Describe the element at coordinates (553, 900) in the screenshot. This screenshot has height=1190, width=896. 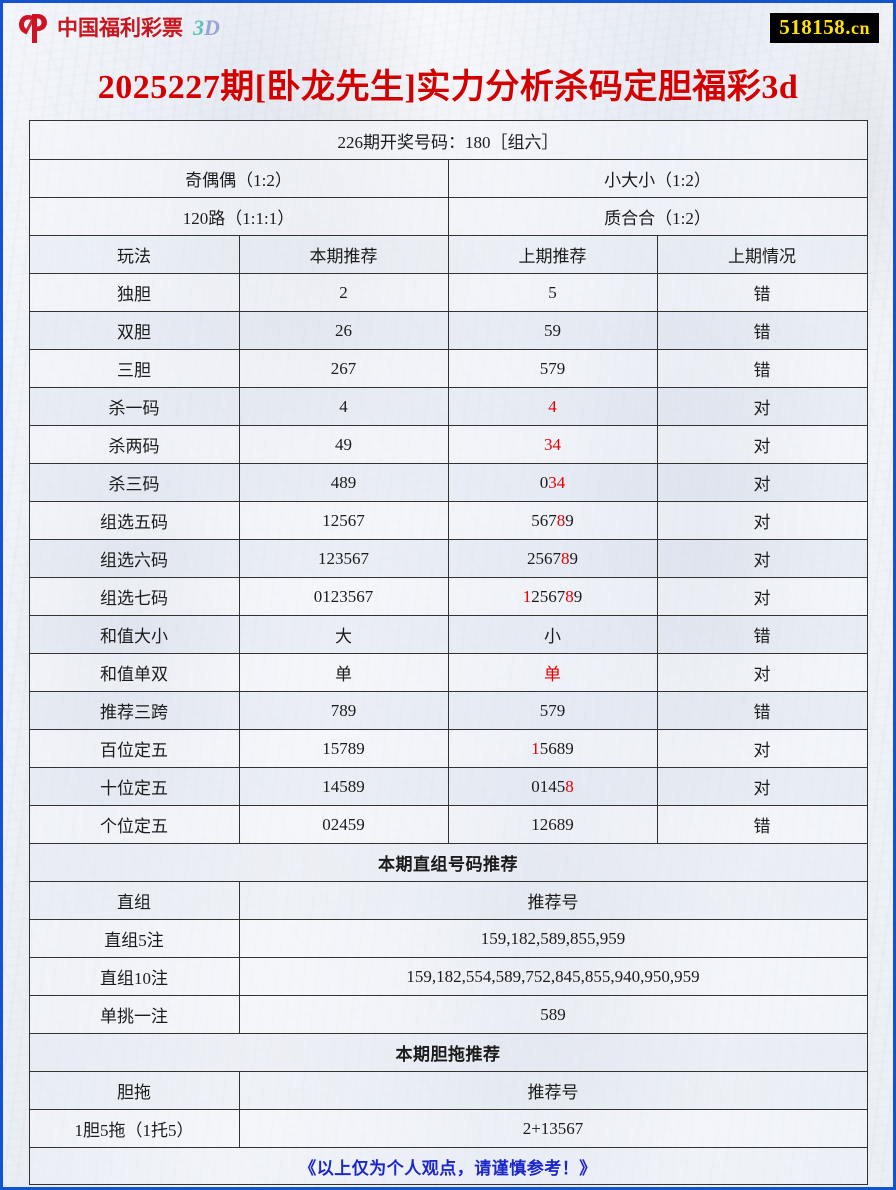
I see `zhizu-col-header-value: 推荐号` at that location.